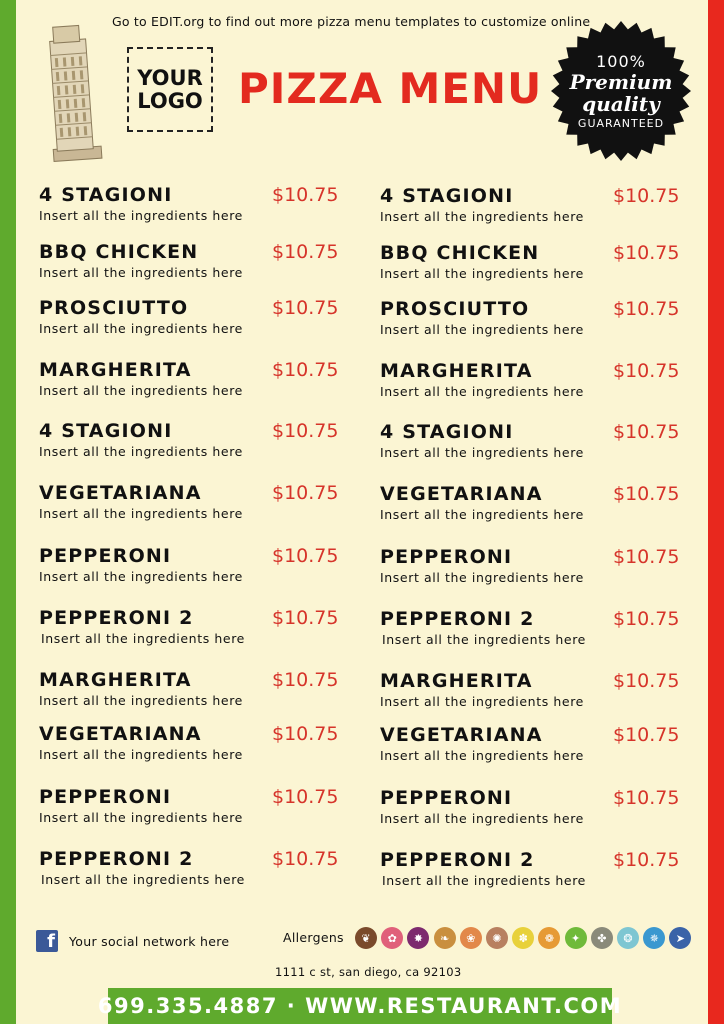 The image size is (724, 1024). Describe the element at coordinates (368, 972) in the screenshot. I see `address-text: 1111 c st, san diego, ca 92103` at that location.